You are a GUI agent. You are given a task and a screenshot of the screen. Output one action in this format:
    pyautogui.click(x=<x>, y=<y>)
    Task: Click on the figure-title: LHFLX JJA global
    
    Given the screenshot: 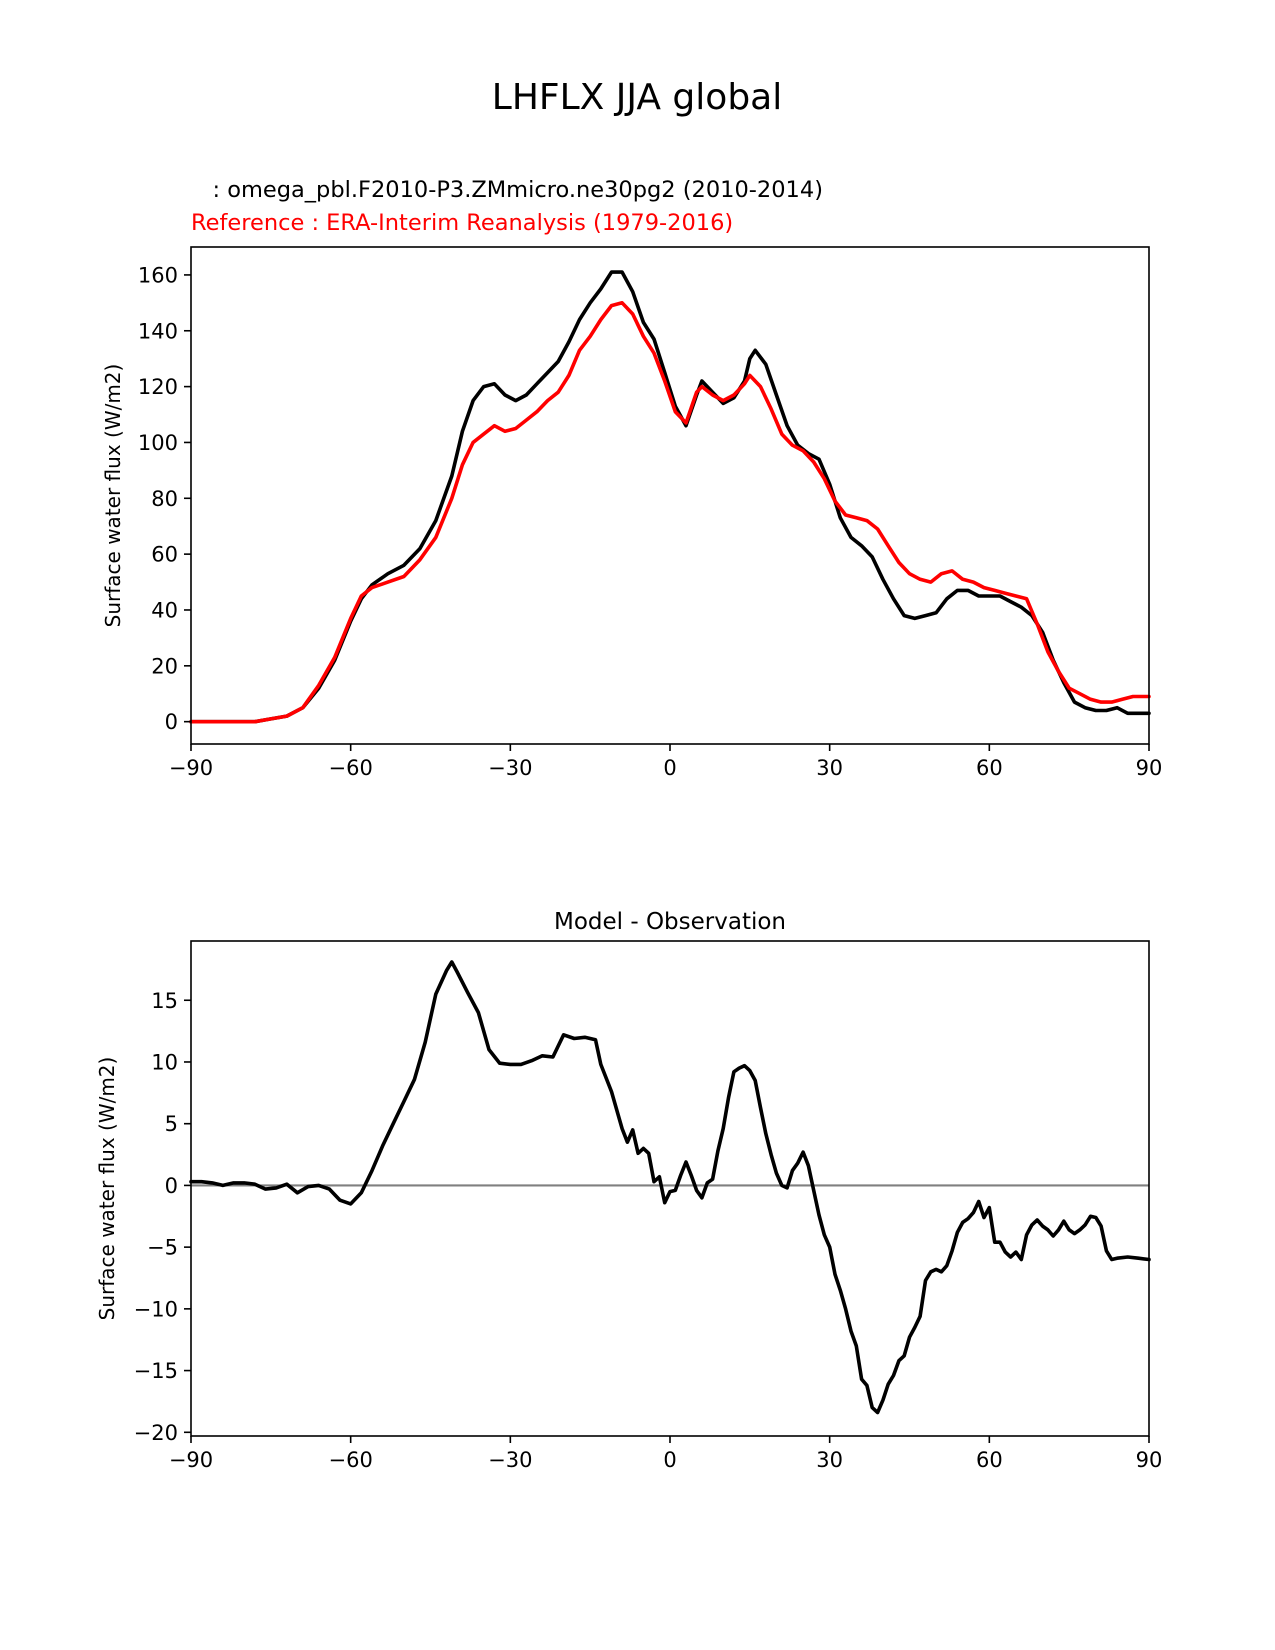 What is the action you would take?
    pyautogui.click(x=637, y=97)
    